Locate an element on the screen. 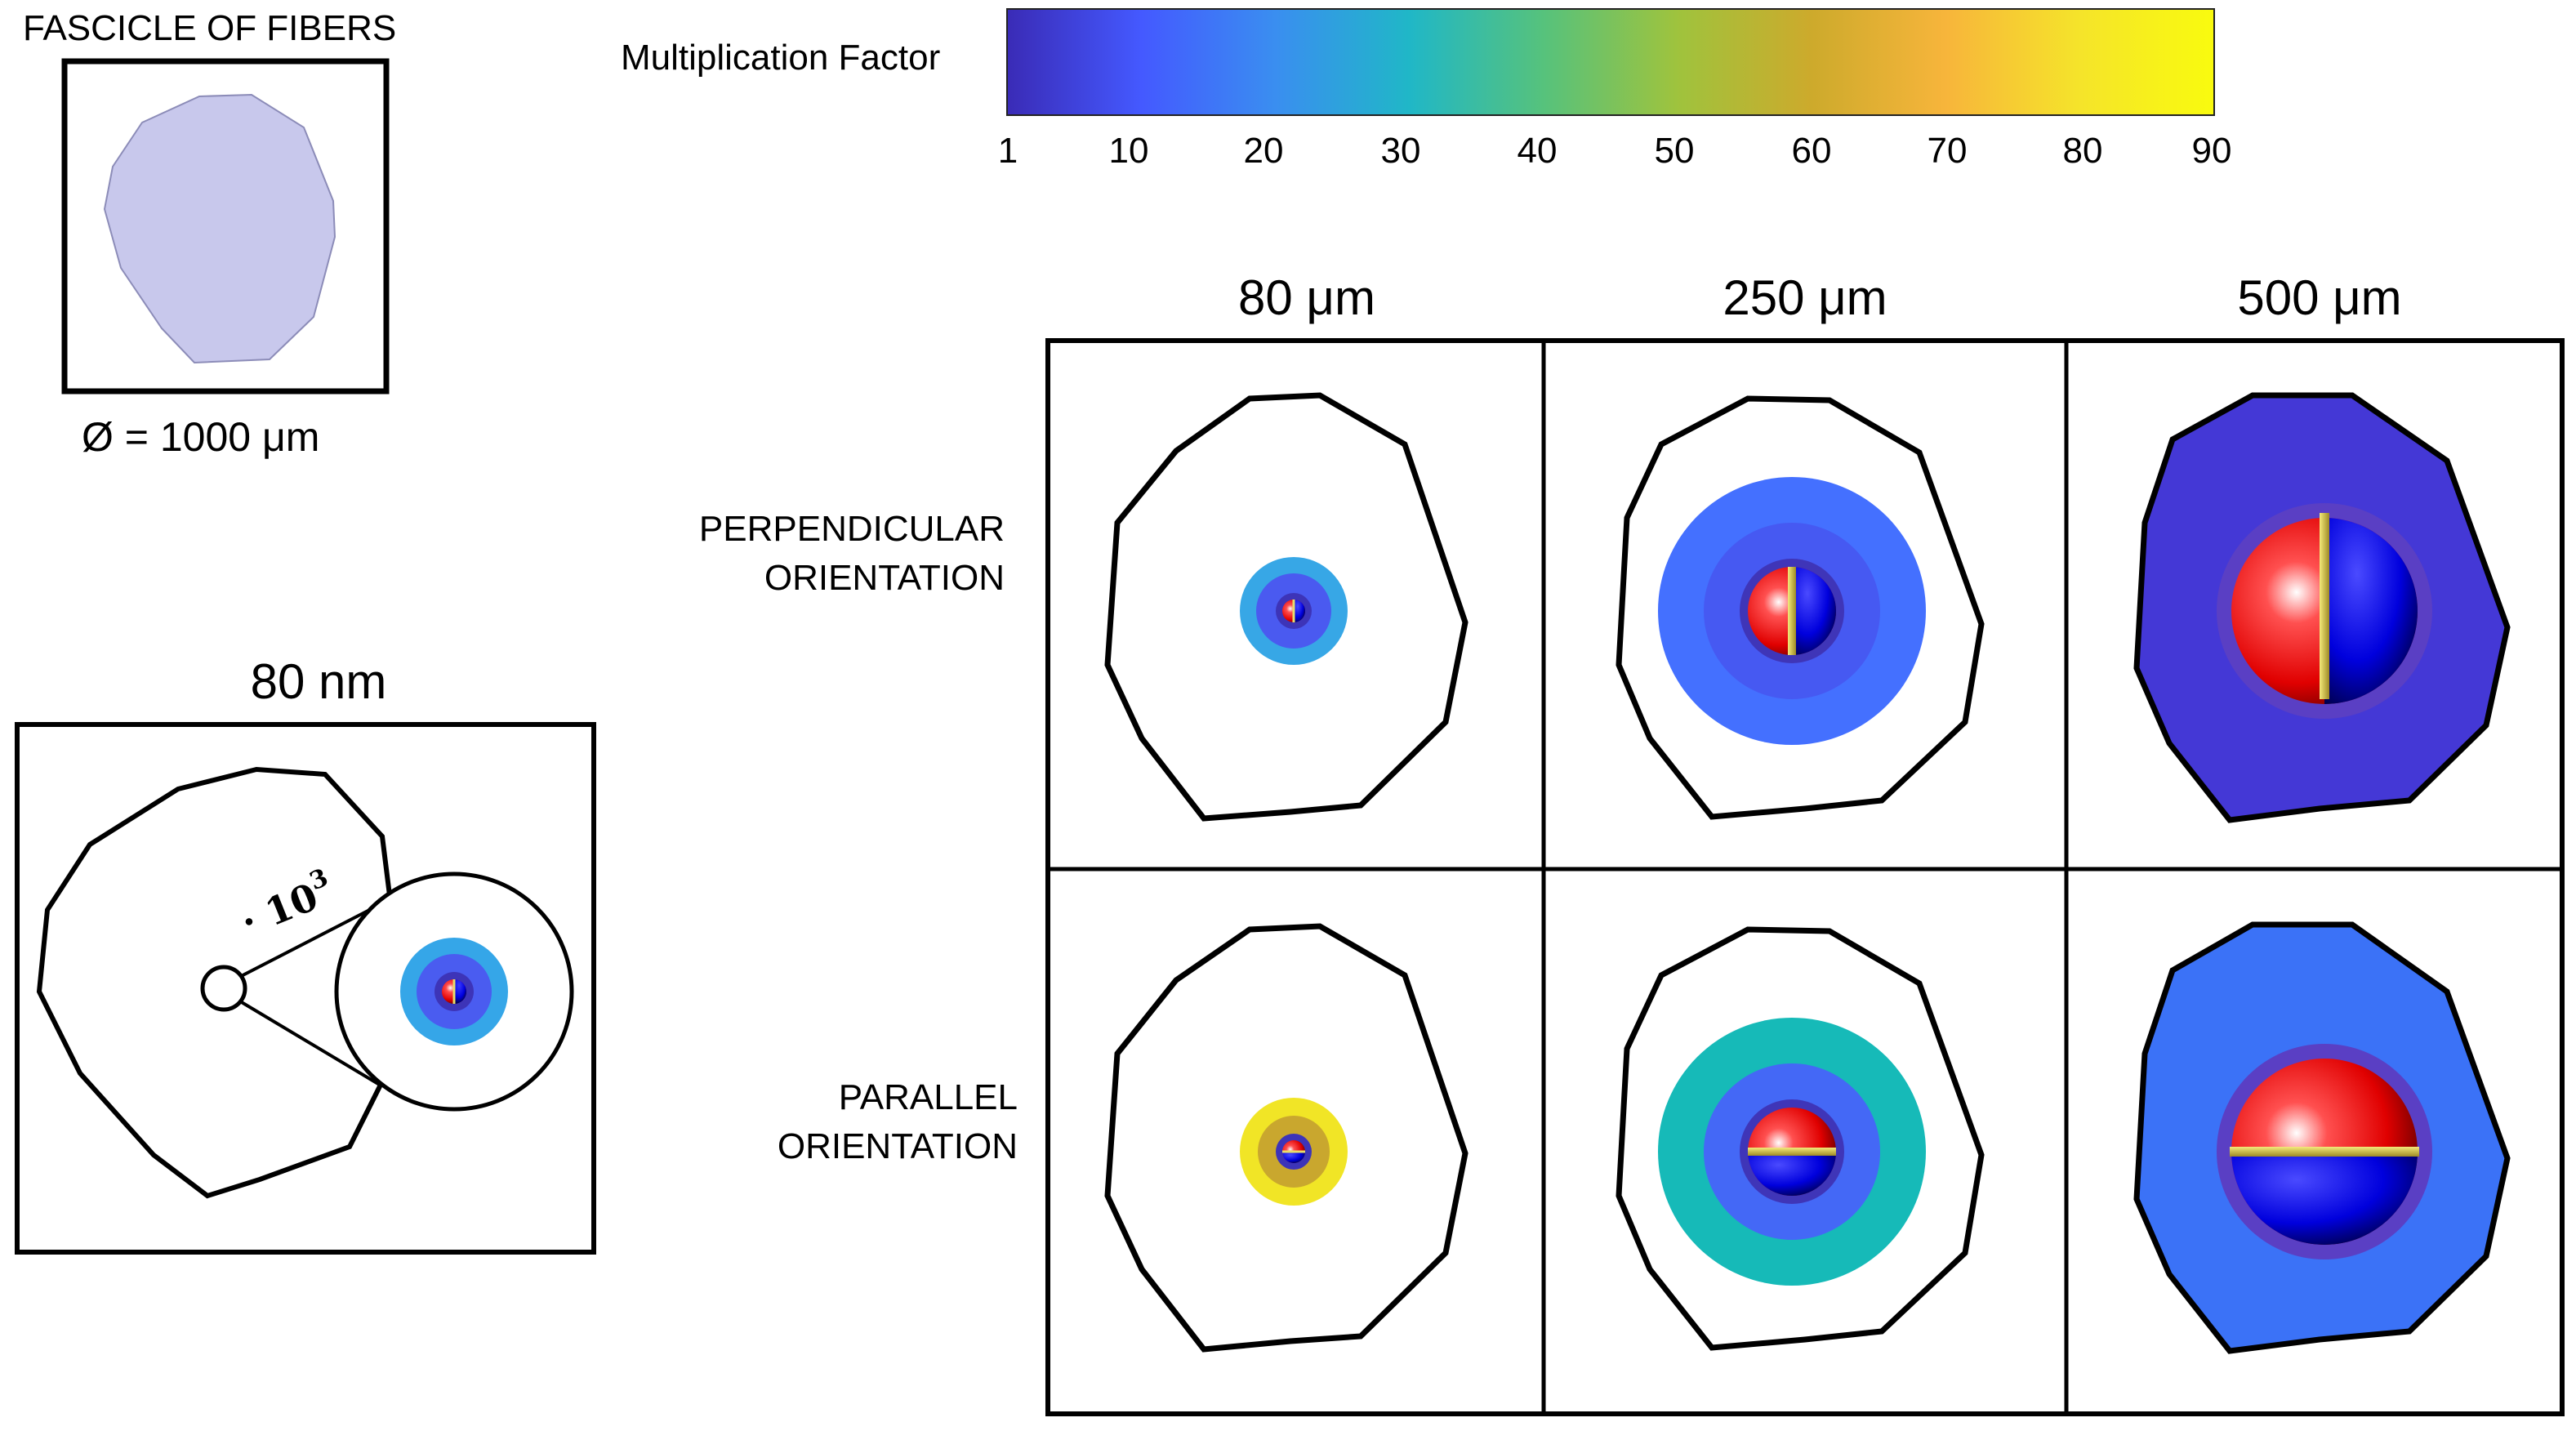  column-header-500um: 500 μm is located at coordinates (2319, 297).